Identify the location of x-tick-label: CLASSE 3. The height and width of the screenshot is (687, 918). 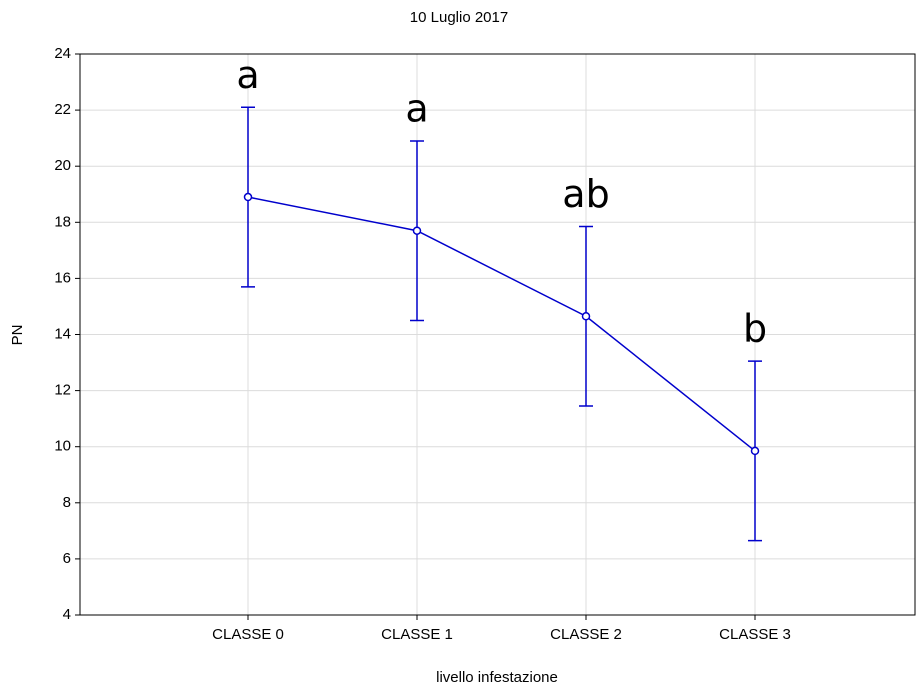
(755, 634).